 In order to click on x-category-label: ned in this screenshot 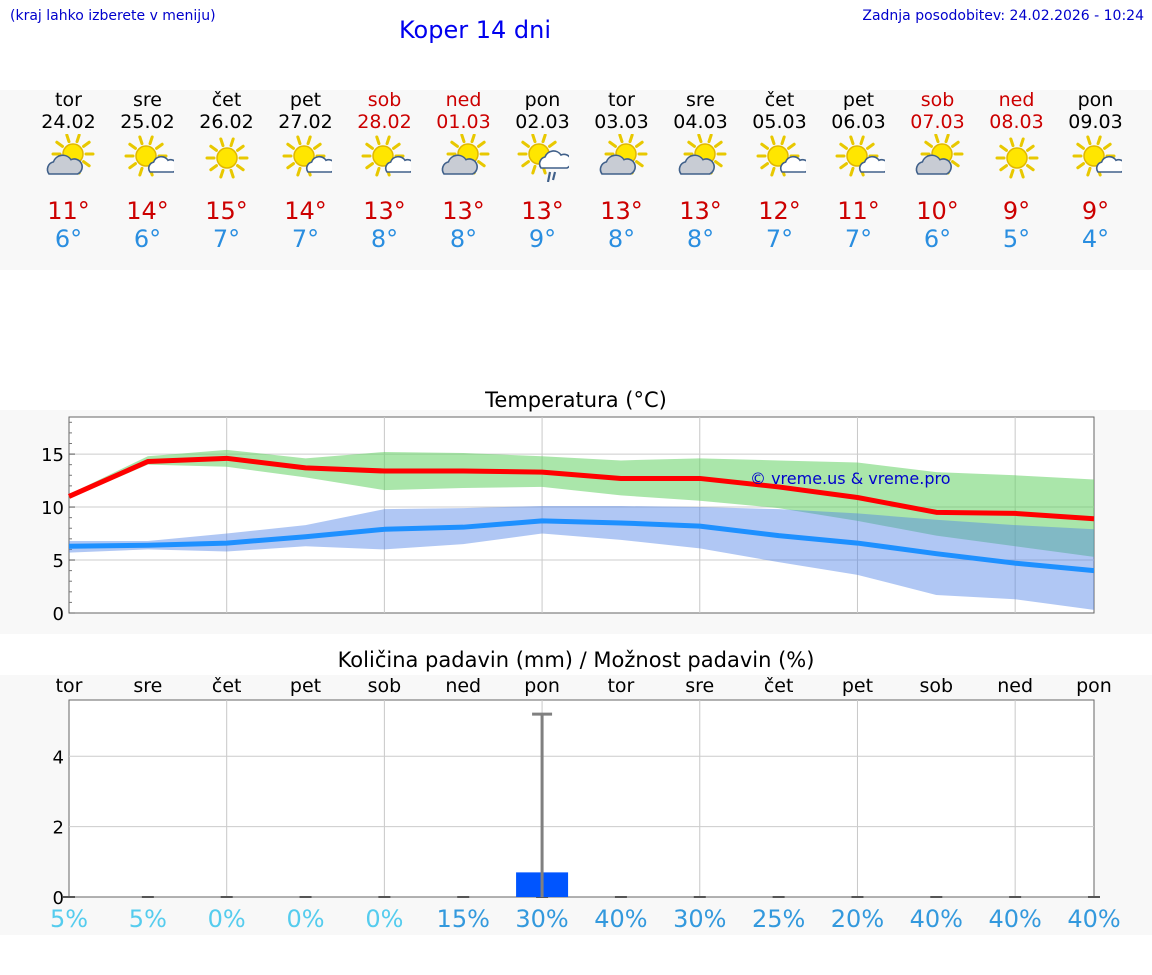, I will do `click(1015, 686)`.